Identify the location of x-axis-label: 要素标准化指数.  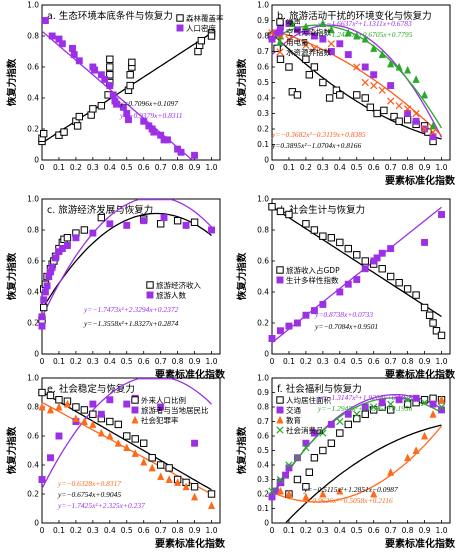
(420, 543).